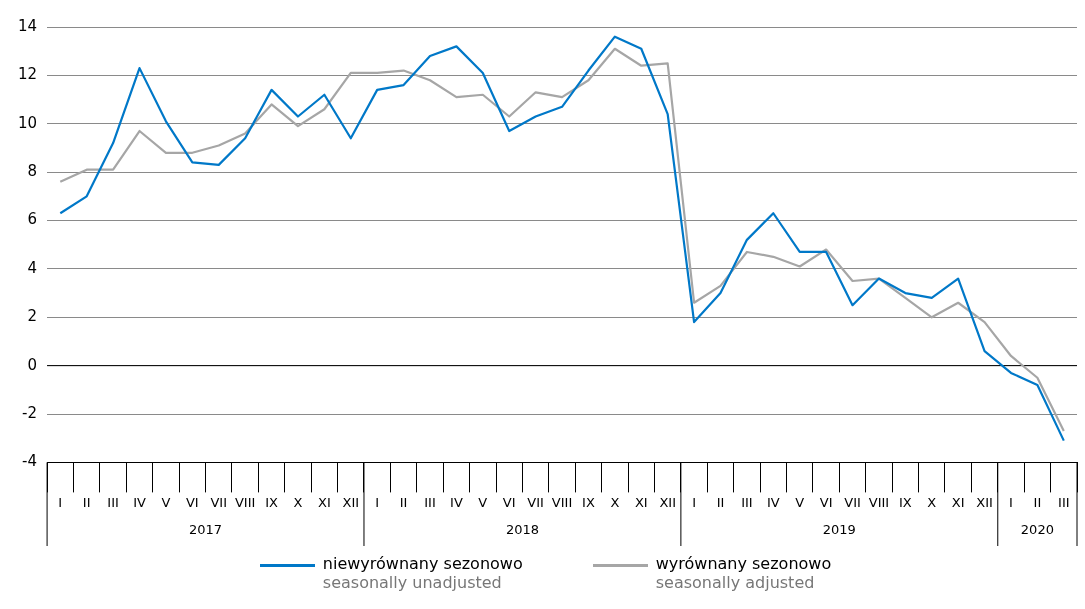  I want to click on text: 2020, so click(1037, 530).